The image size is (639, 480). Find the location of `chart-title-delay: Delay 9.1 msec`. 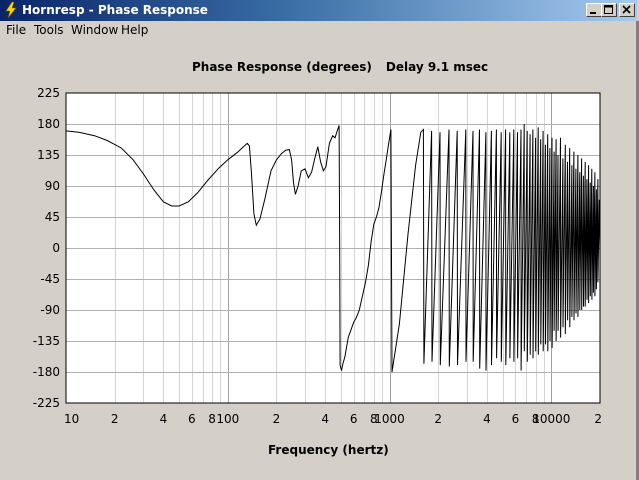

chart-title-delay: Delay 9.1 msec is located at coordinates (437, 67).